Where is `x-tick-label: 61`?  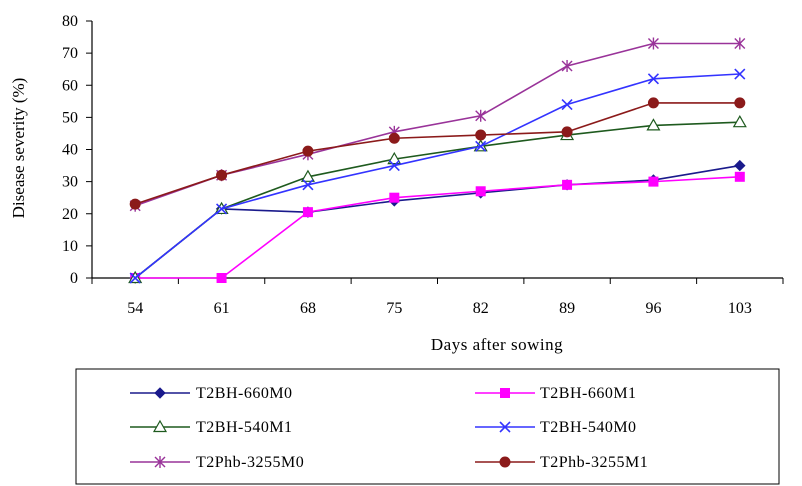 x-tick-label: 61 is located at coordinates (222, 308).